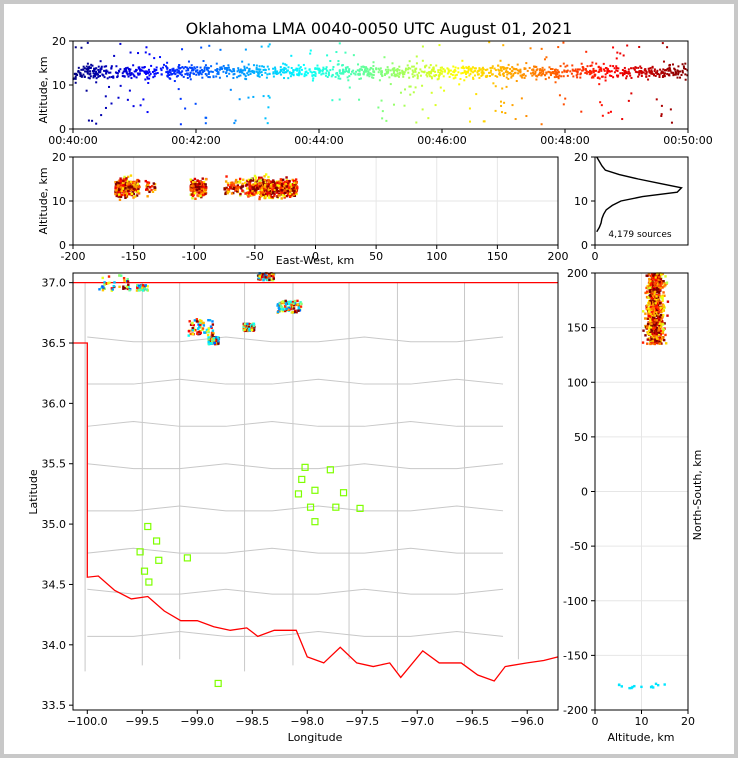  Describe the element at coordinates (54, 524) in the screenshot. I see `y-tick-label: 35.0` at that location.